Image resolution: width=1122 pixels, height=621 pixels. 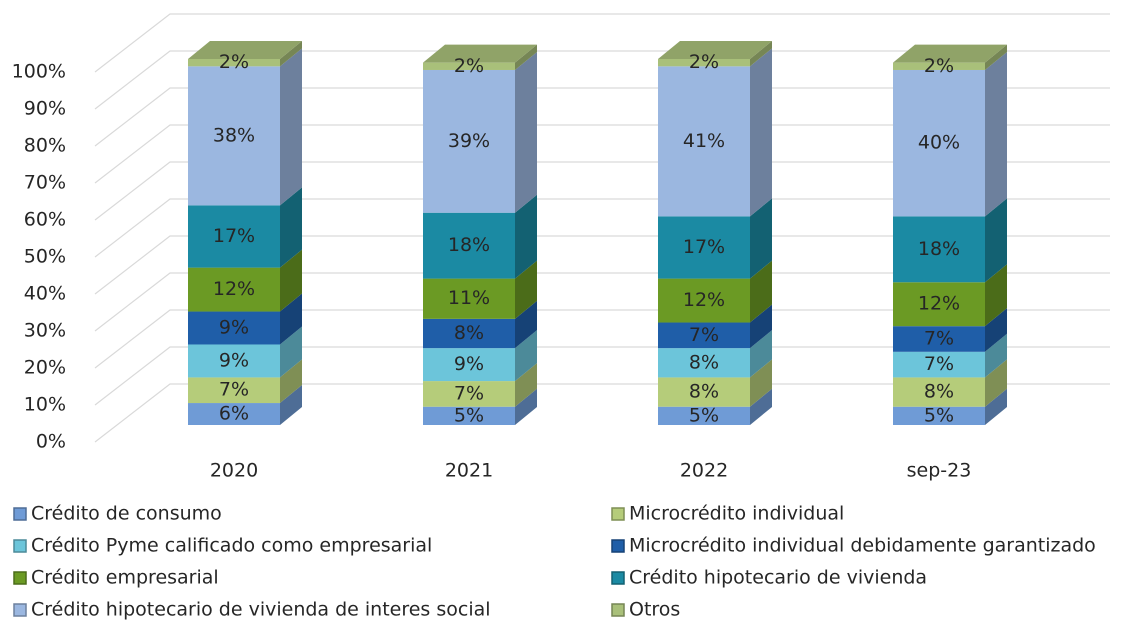 What do you see at coordinates (126, 514) in the screenshot?
I see `legend-label: Crédito de consumo` at bounding box center [126, 514].